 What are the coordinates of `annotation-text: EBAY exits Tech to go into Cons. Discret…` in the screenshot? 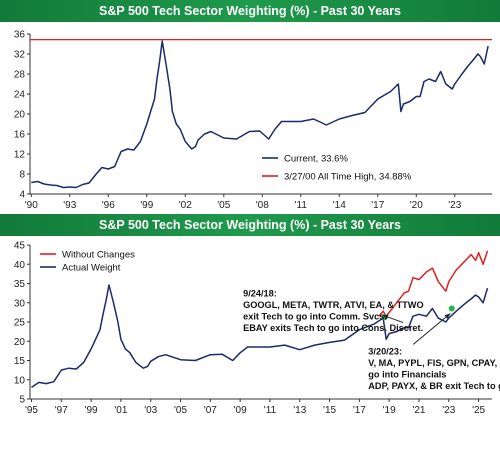 It's located at (333, 328).